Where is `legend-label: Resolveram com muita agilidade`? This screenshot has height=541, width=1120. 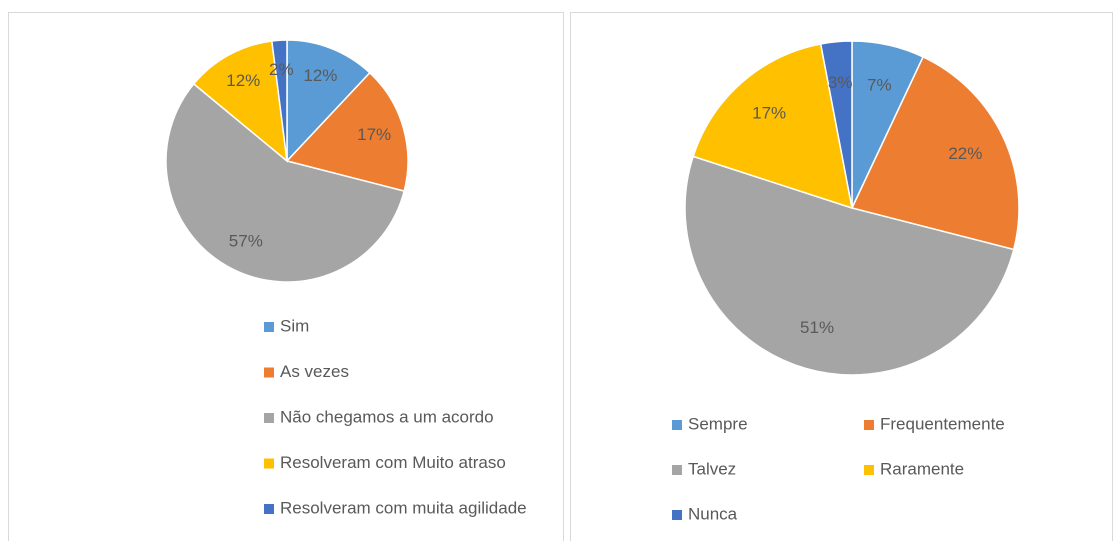 legend-label: Resolveram com muita agilidade is located at coordinates (403, 507).